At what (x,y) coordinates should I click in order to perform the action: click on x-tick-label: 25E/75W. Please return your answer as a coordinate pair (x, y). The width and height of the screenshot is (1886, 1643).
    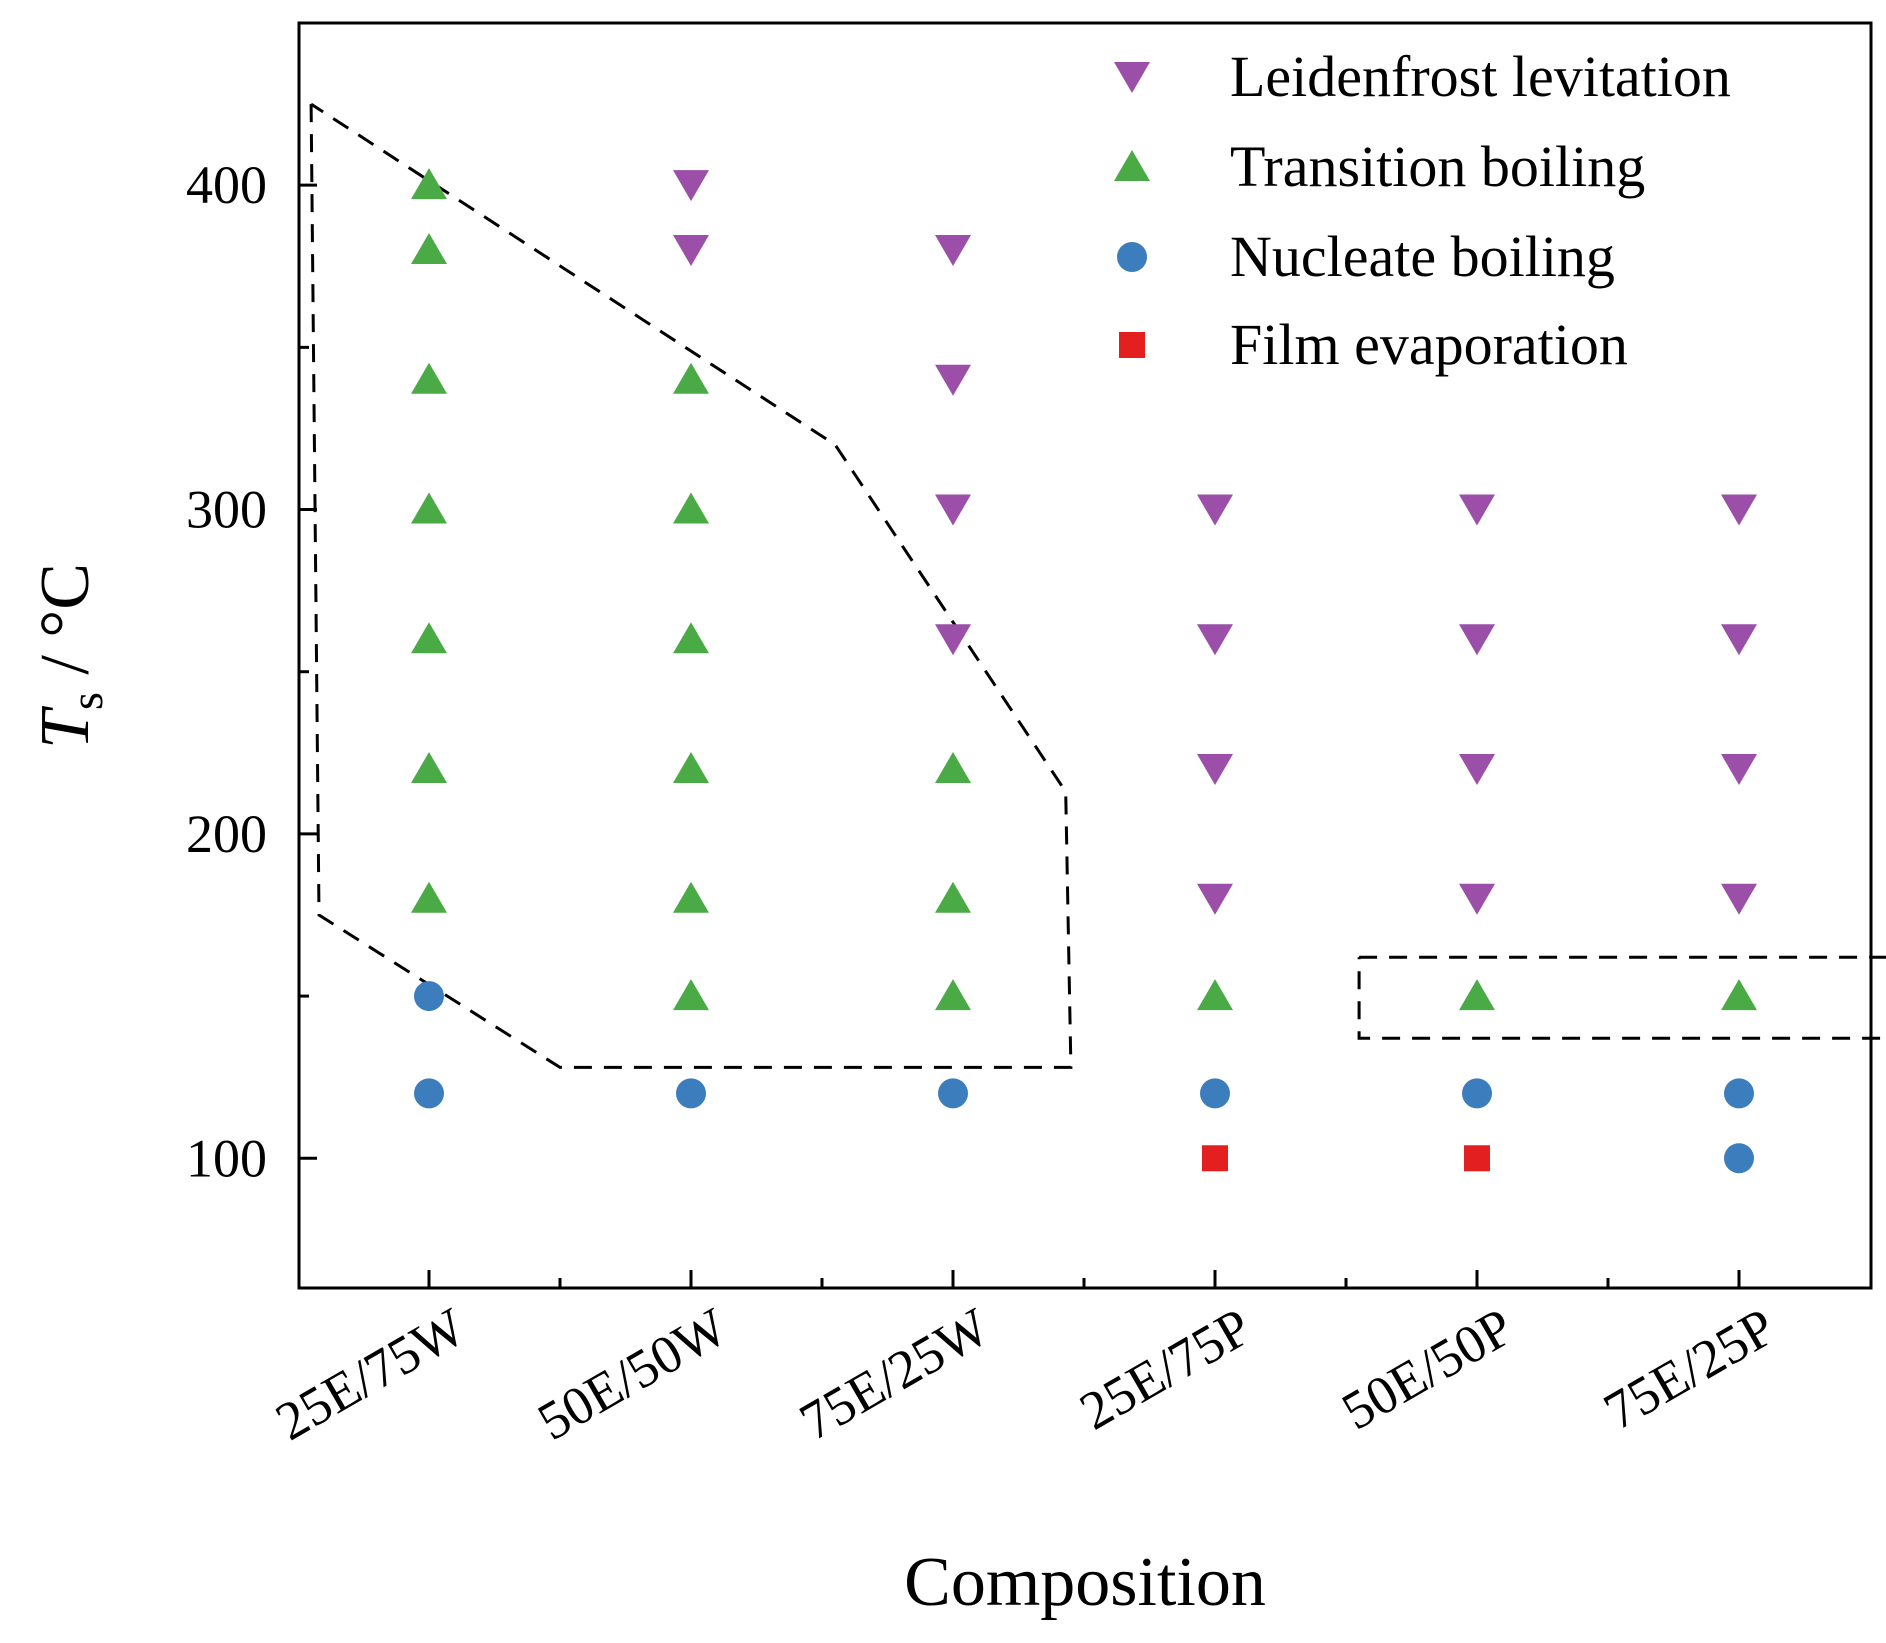
    Looking at the image, I should click on (370, 1373).